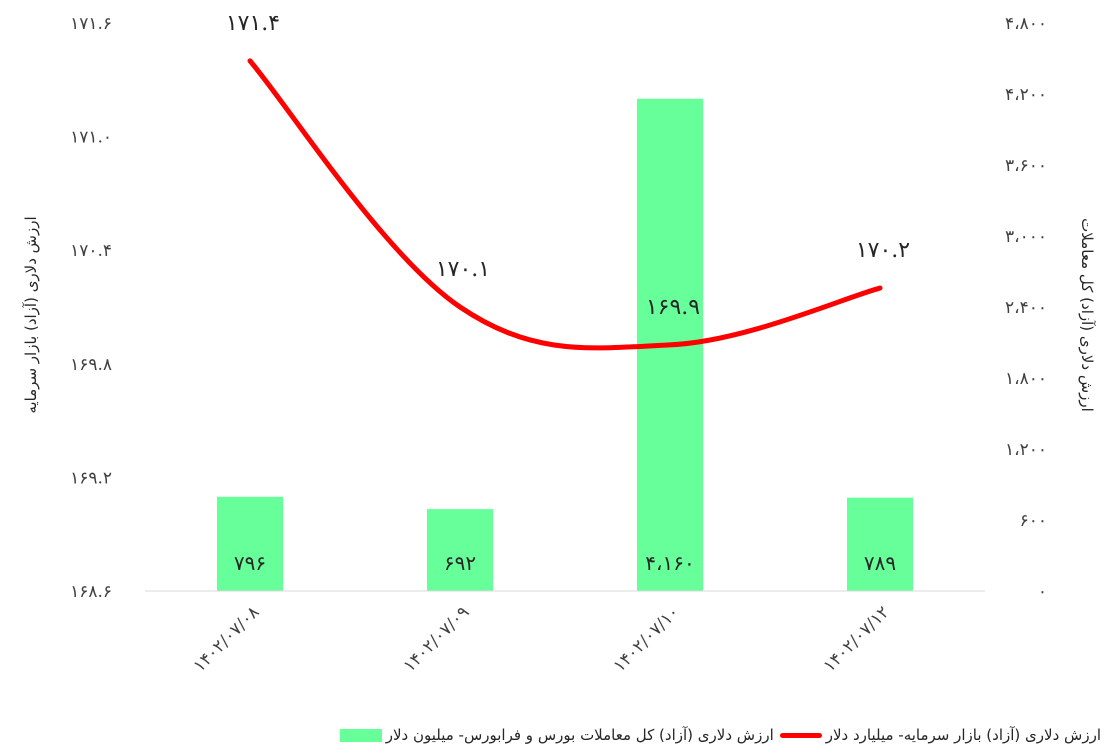  What do you see at coordinates (460, 563) in the screenshot?
I see `bar-data-label: ۶۹۲` at bounding box center [460, 563].